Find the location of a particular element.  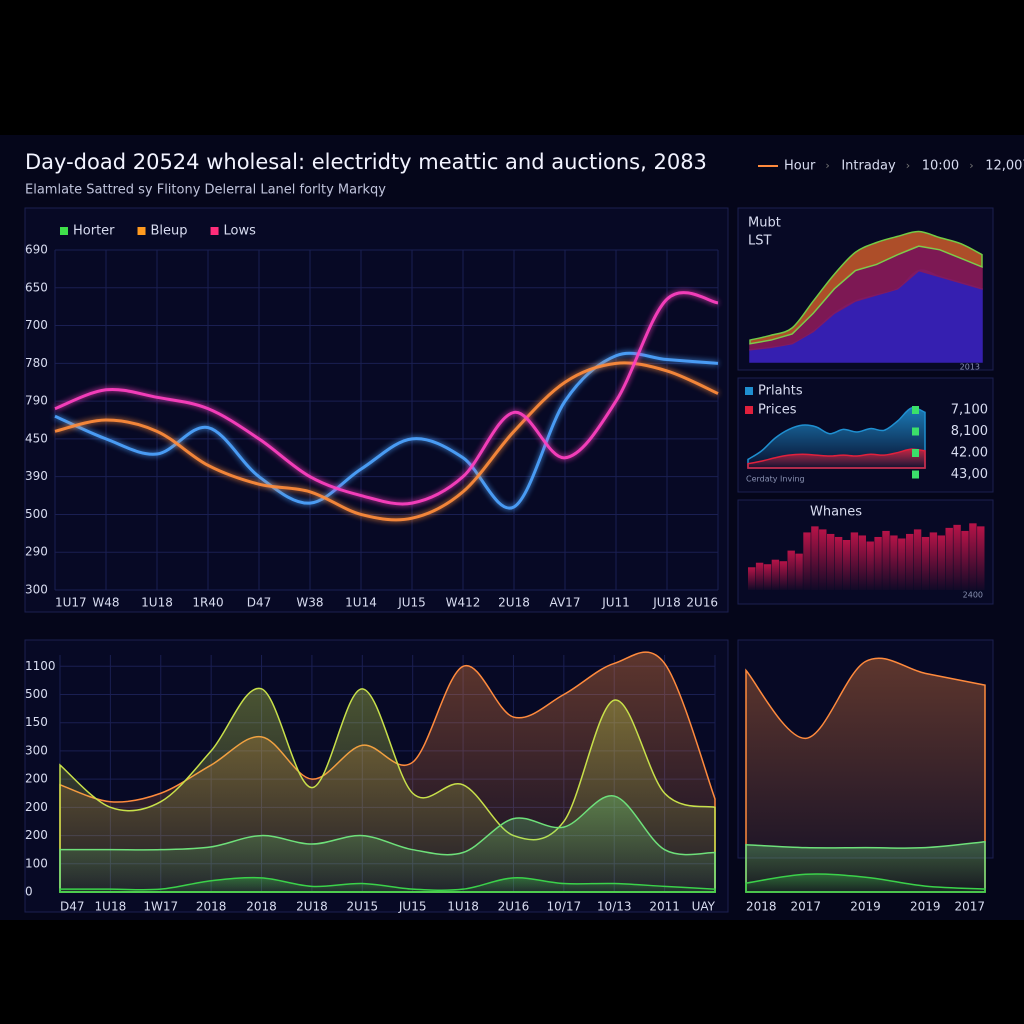

y-tick-label: 450 is located at coordinates (36, 438).